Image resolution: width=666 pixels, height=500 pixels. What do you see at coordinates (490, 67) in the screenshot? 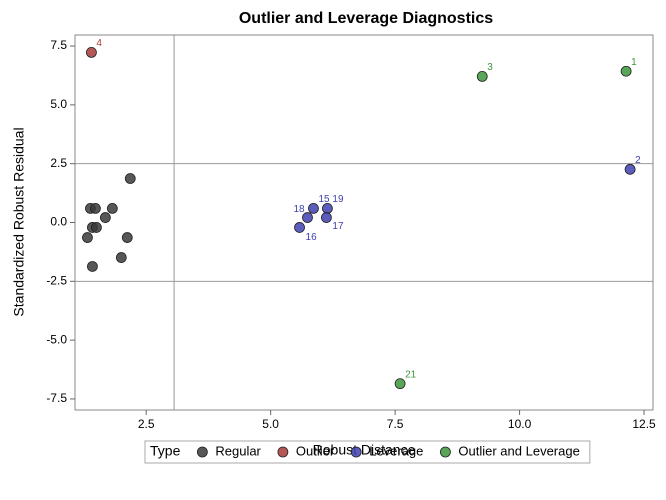
I see `point-label: 3` at bounding box center [490, 67].